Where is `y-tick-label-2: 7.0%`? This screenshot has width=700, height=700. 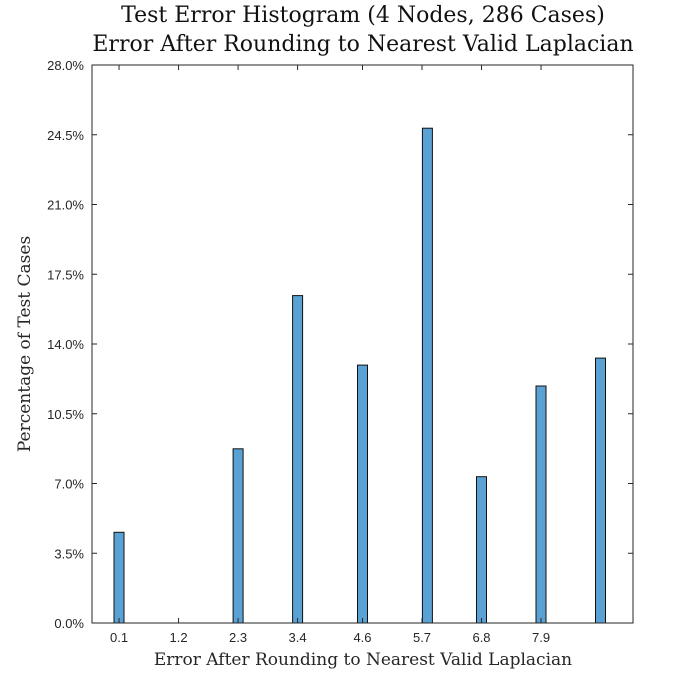
y-tick-label-2: 7.0% is located at coordinates (69, 484).